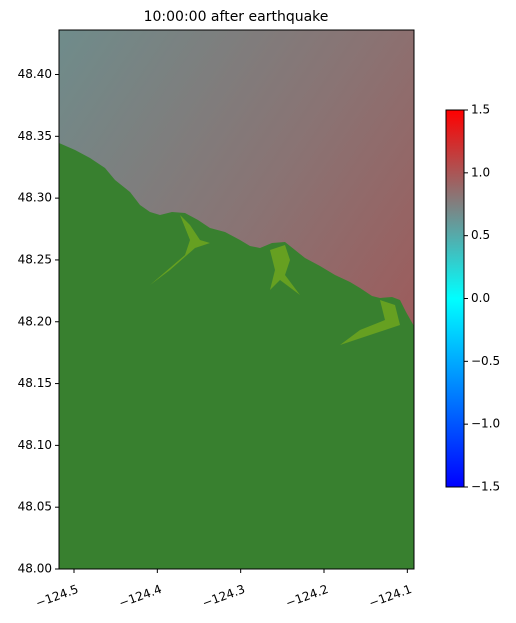  Describe the element at coordinates (35, 569) in the screenshot. I see `y-tick-label: 48.00` at that location.